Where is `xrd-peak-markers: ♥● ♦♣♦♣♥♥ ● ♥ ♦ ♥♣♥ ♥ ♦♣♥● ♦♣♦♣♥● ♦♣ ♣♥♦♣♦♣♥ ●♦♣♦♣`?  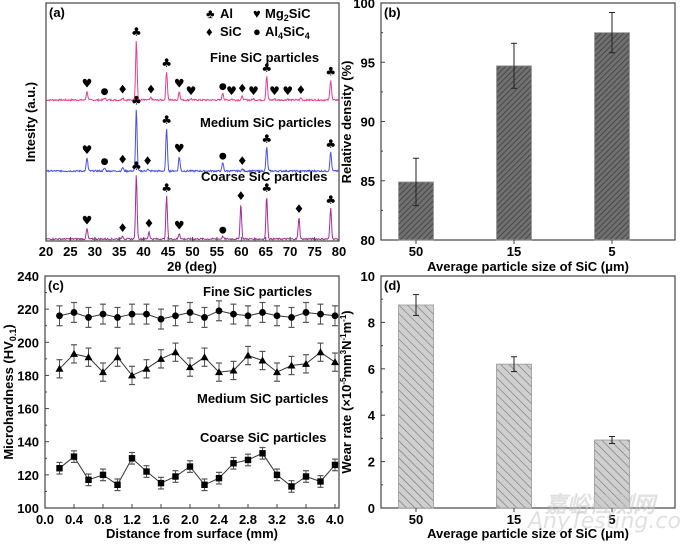
xrd-peak-markers: ♥● ♦♣♦♣♥♥ ● ♥ ♦ ♥♣♥ ♥ ♦♣♥● ♦♣♦♣♥● ♦♣ ♣♥♦♣♦♣♥ ●♦♣♦♣ is located at coordinates (209, 130).